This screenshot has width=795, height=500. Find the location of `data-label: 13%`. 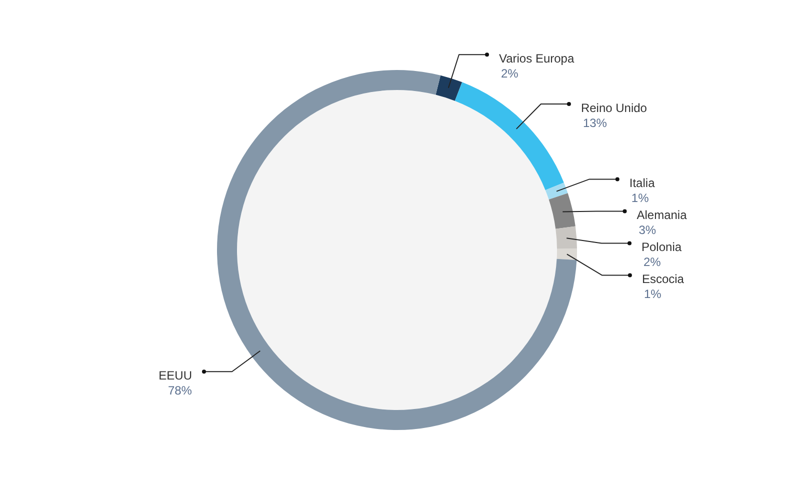

data-label: 13% is located at coordinates (595, 123).